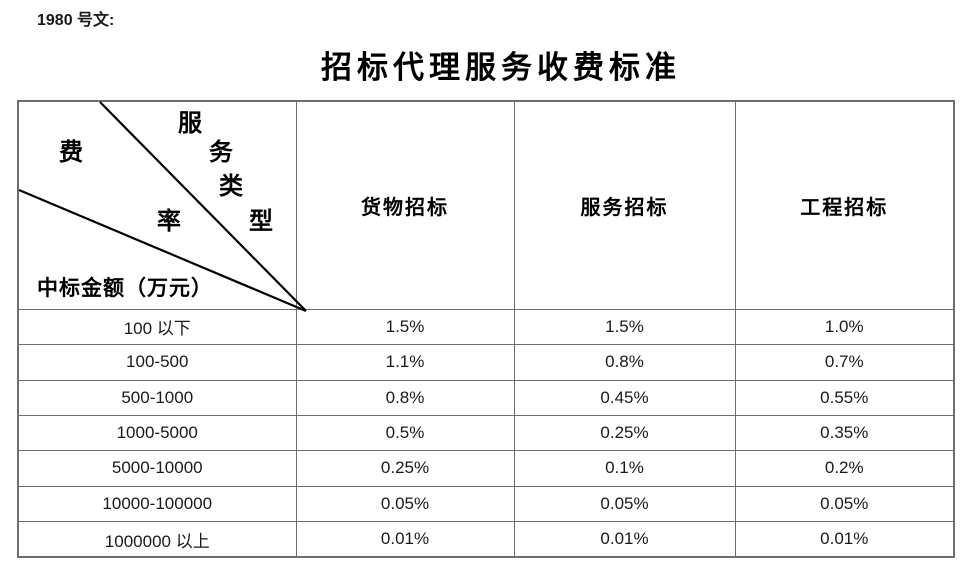 This screenshot has height=581, width=976. I want to click on table-row: 1000000 以上 0.01% 0.01% 0.01%, so click(486, 539).